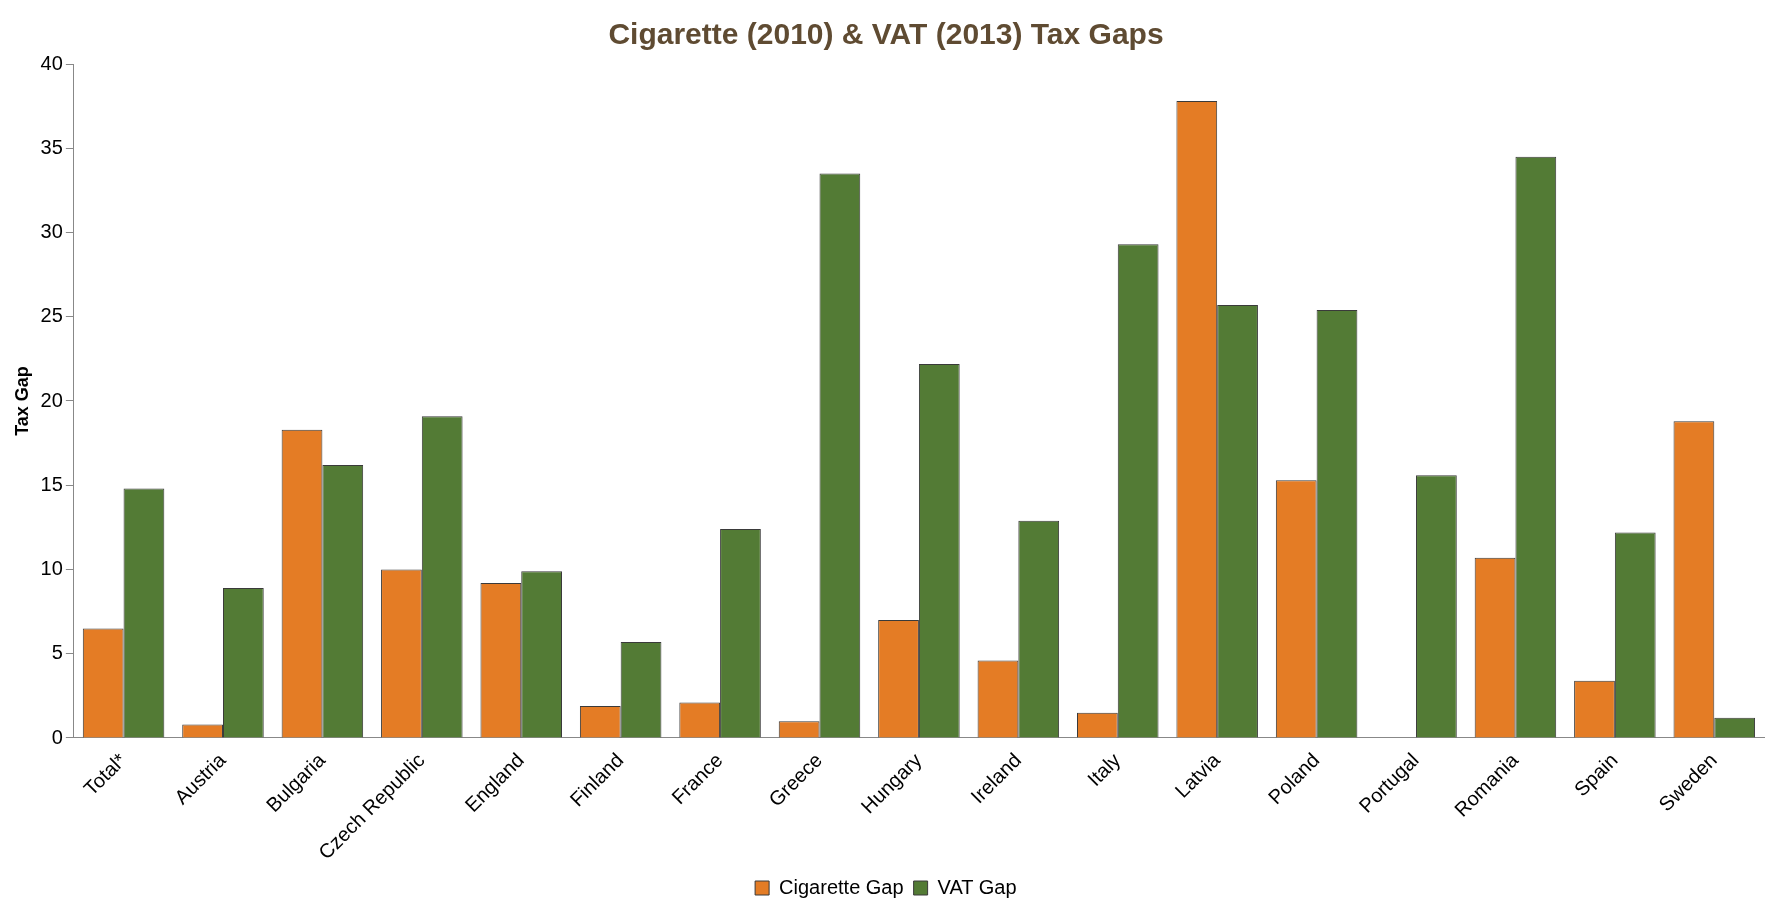 The height and width of the screenshot is (922, 1792). Describe the element at coordinates (51, 568) in the screenshot. I see `y-tick-label: 10` at that location.